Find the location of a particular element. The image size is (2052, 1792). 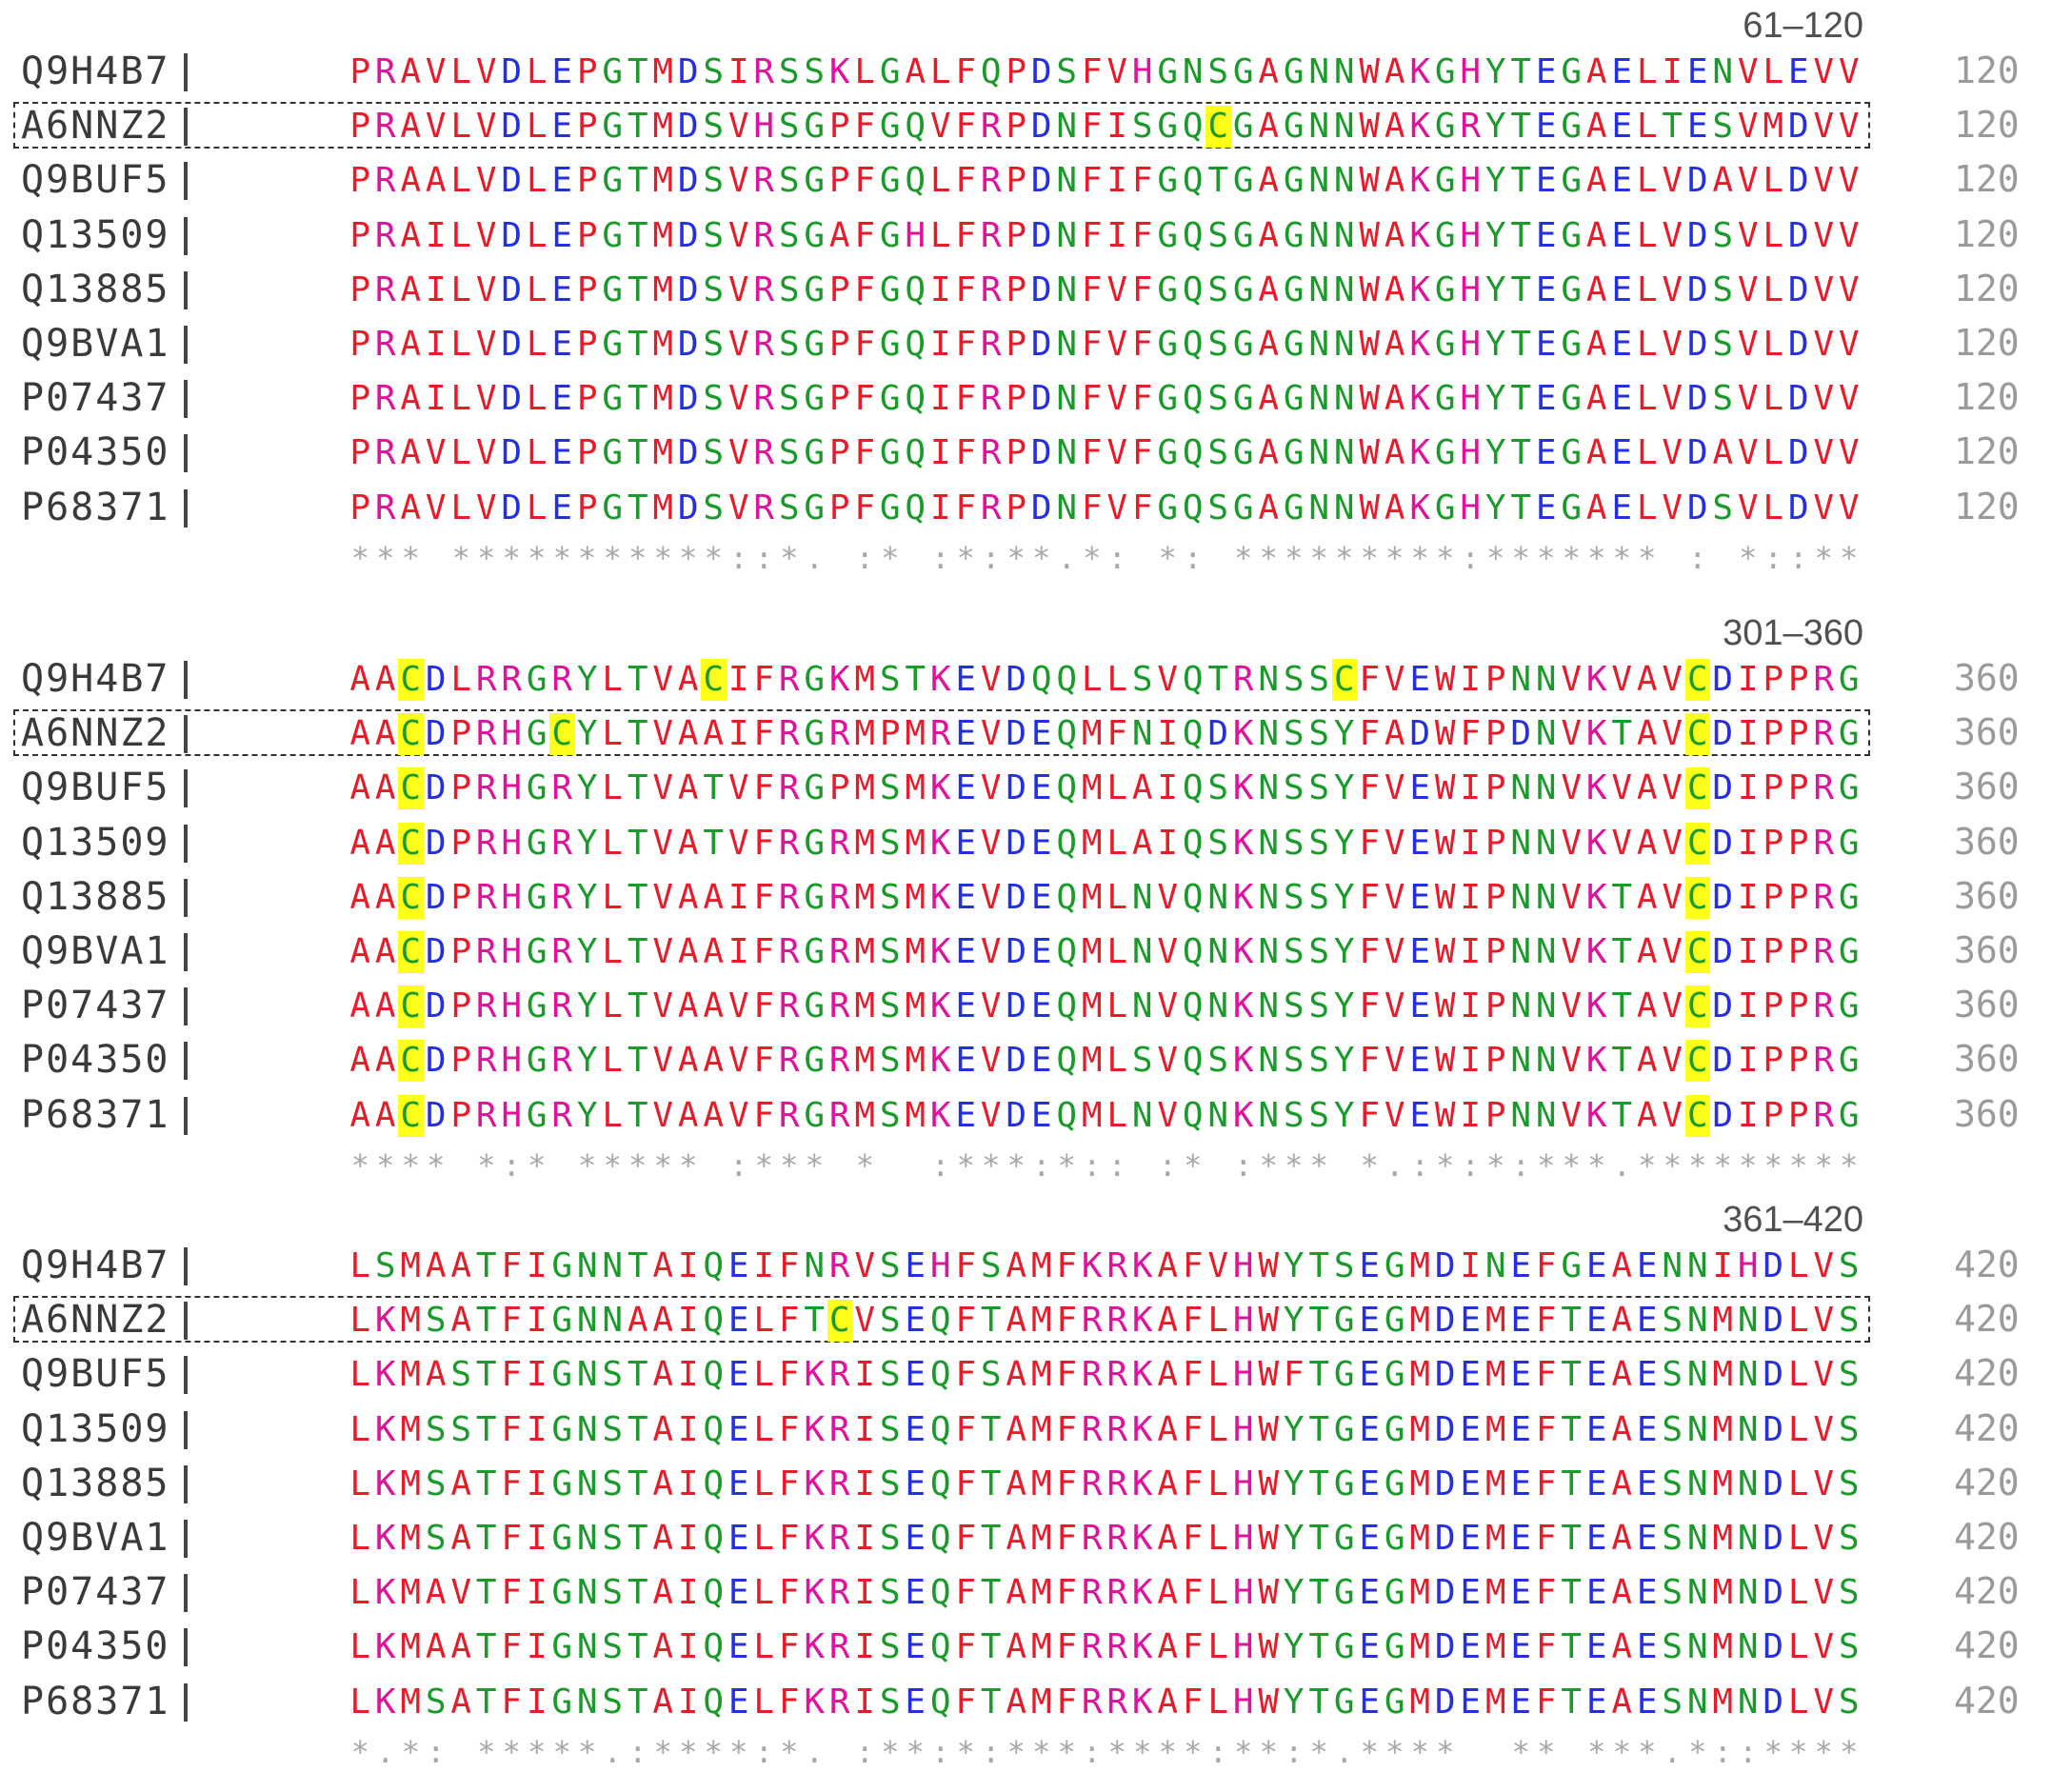

conservation-line: *. *: * * * * *.: * * * *: *. : * *: *: * * *: * * * *: * * is located at coordinates (1105, 1753).